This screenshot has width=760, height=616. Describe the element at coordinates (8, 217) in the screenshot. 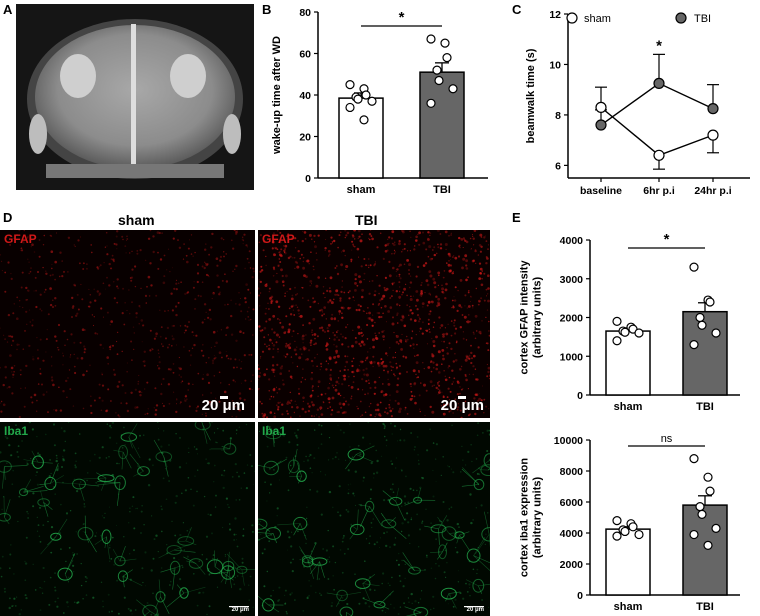

I see `panel-label-d: D` at that location.